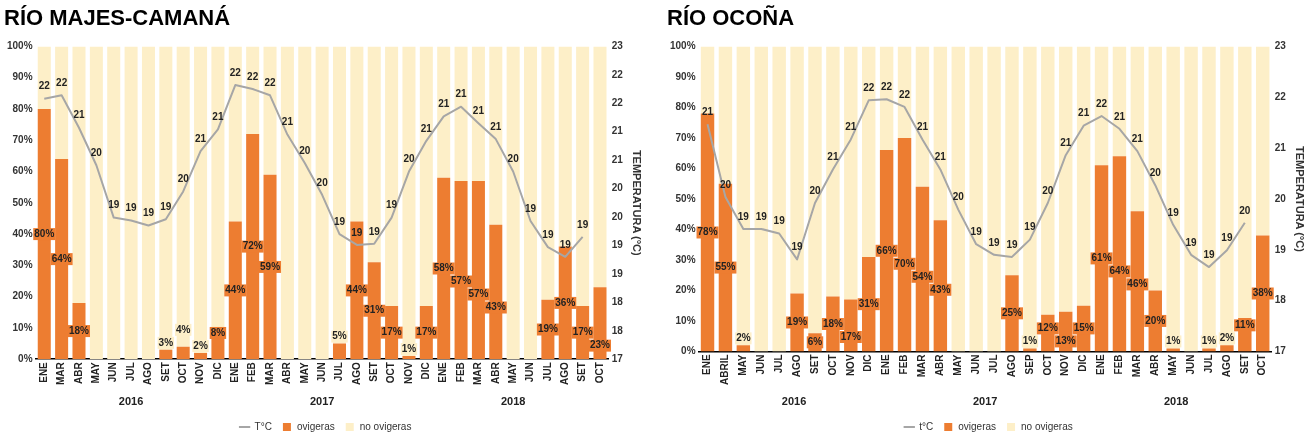  What do you see at coordinates (1083, 328) in the screenshot?
I see `data-label: 15%` at bounding box center [1083, 328].